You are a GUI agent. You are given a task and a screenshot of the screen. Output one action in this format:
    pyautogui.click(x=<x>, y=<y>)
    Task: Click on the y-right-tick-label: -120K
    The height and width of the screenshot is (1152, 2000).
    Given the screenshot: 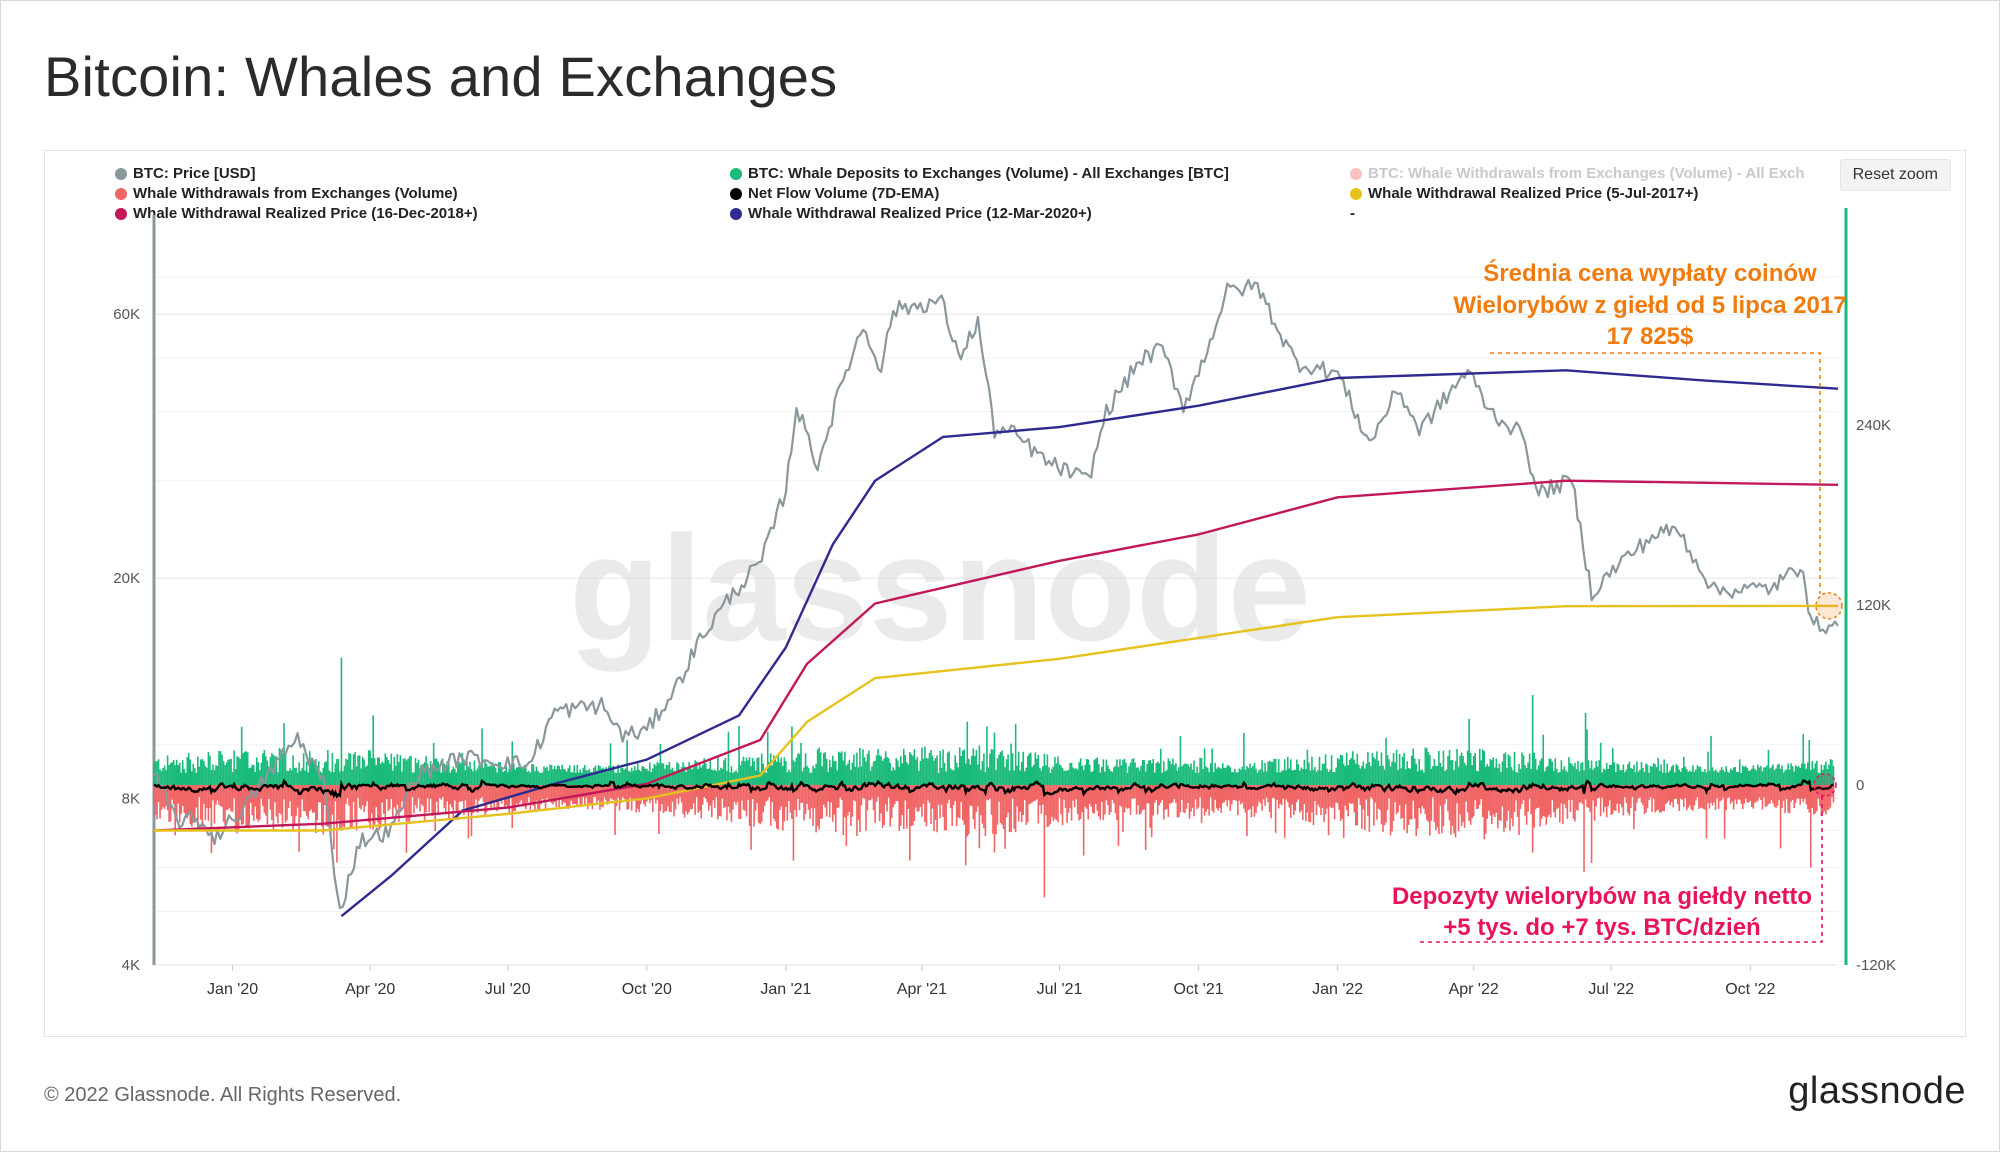 What is the action you would take?
    pyautogui.click(x=1876, y=965)
    